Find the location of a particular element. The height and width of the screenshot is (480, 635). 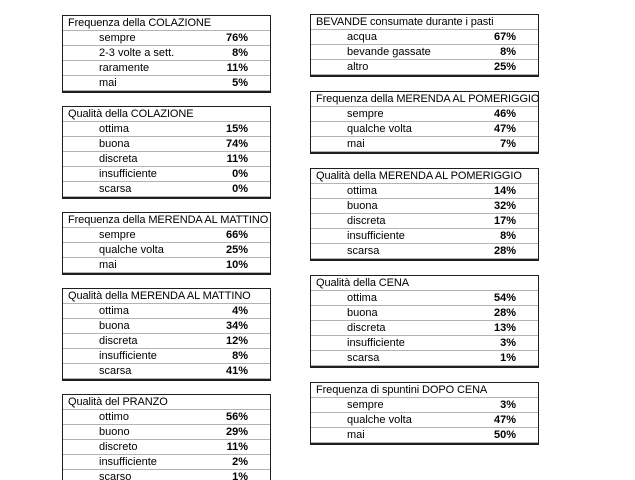

table-row: buono 29% is located at coordinates (166, 432).